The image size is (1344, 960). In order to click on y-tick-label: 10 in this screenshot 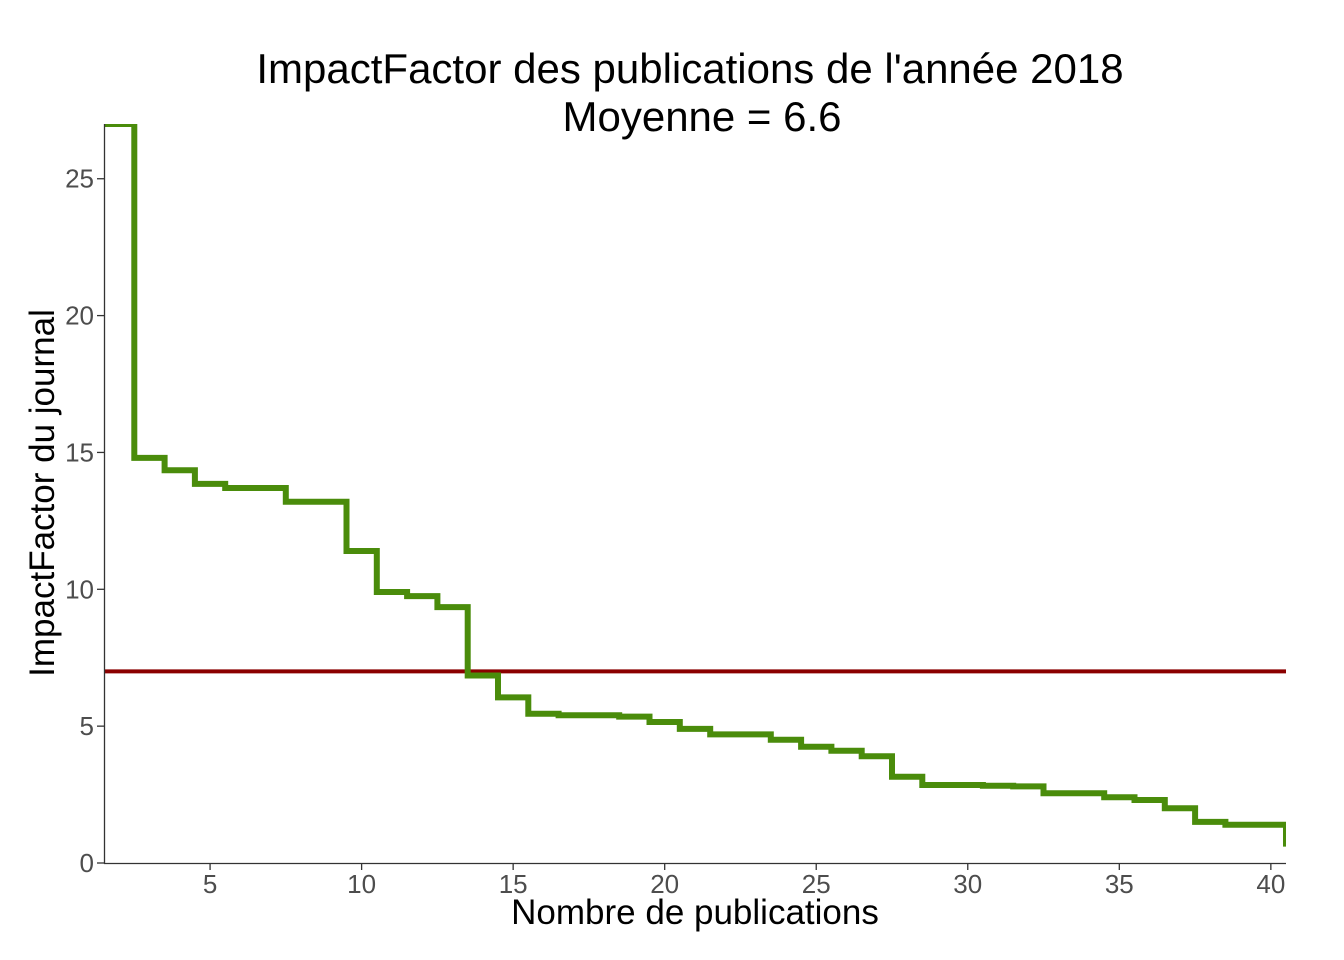, I will do `click(79, 589)`.